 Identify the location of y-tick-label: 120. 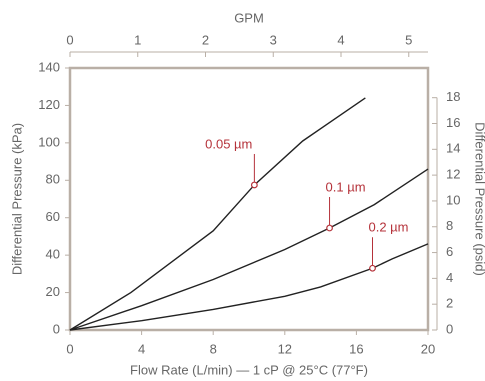
(49, 104).